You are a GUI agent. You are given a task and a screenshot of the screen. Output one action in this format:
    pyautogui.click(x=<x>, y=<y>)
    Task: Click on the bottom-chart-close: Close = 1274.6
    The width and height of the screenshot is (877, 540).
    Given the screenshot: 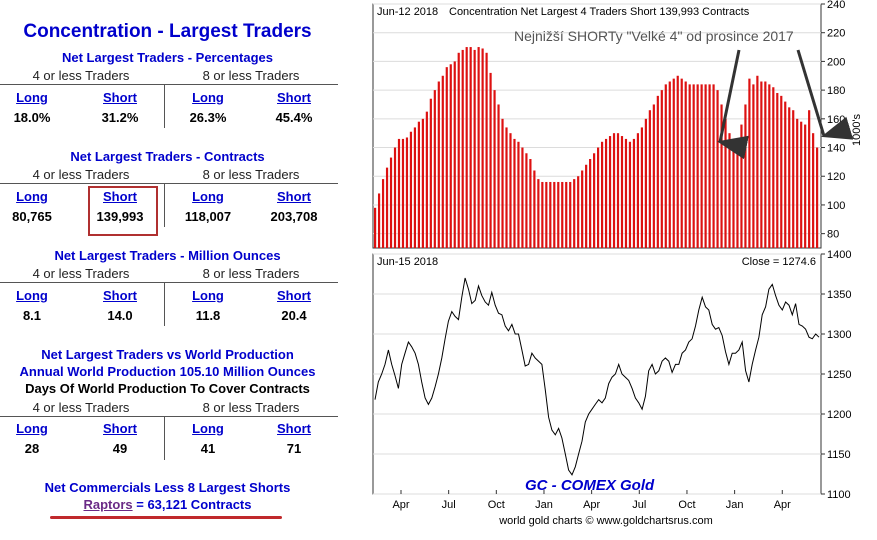 What is the action you would take?
    pyautogui.click(x=779, y=262)
    